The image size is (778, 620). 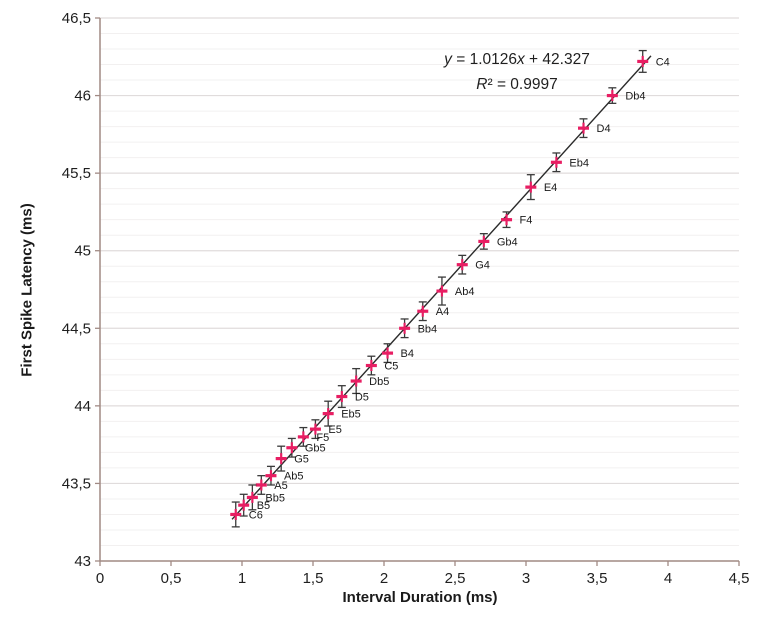 What do you see at coordinates (739, 578) in the screenshot?
I see `x-axis-tick-label: 4,5` at bounding box center [739, 578].